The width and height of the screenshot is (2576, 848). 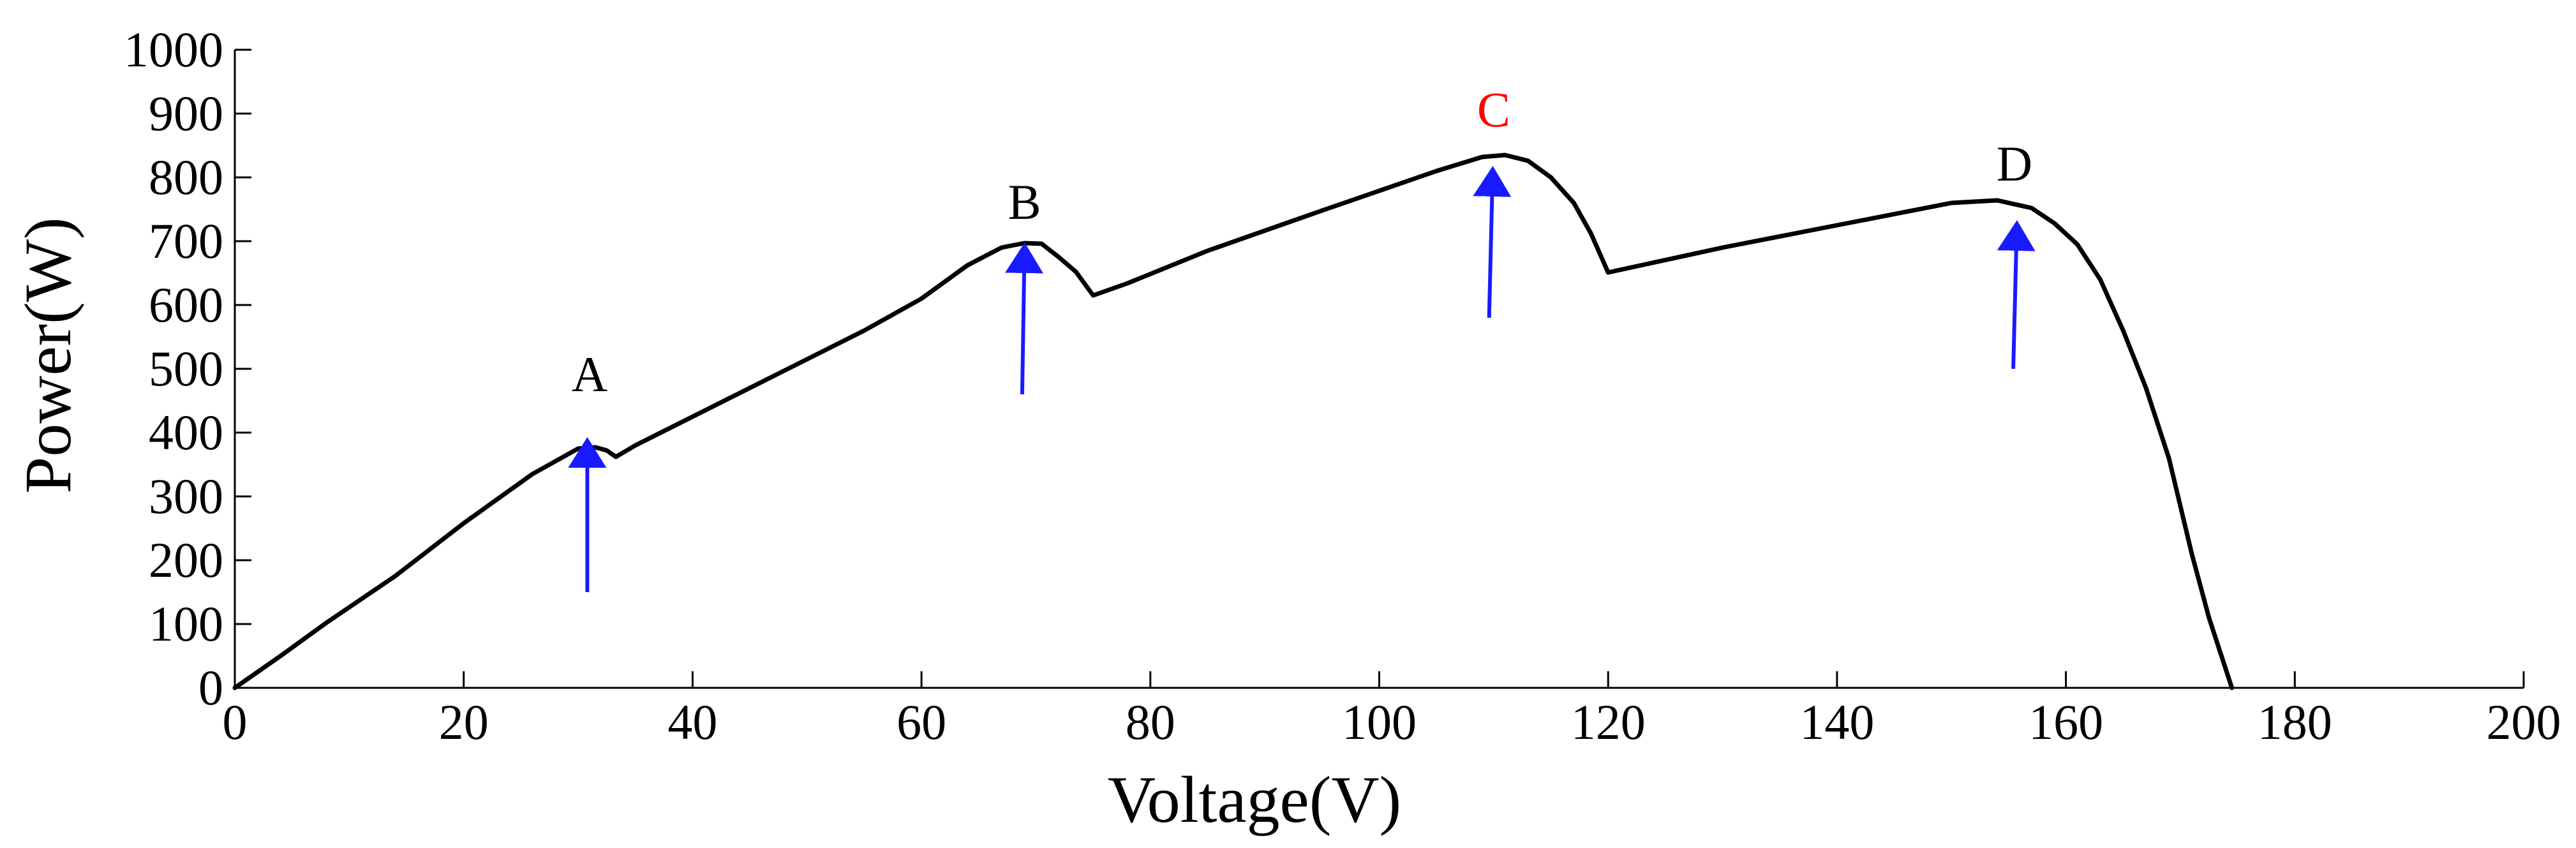 I want to click on x-tick-label: 60, so click(x=921, y=722).